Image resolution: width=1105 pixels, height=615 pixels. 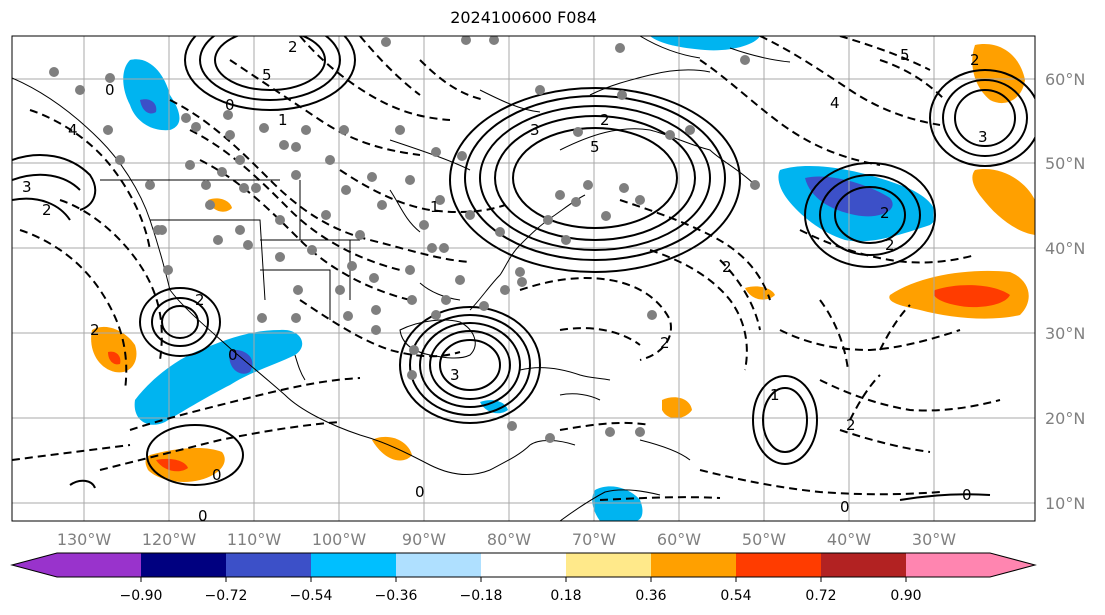 I want to click on colorbar-ticks, so click(x=523, y=579).